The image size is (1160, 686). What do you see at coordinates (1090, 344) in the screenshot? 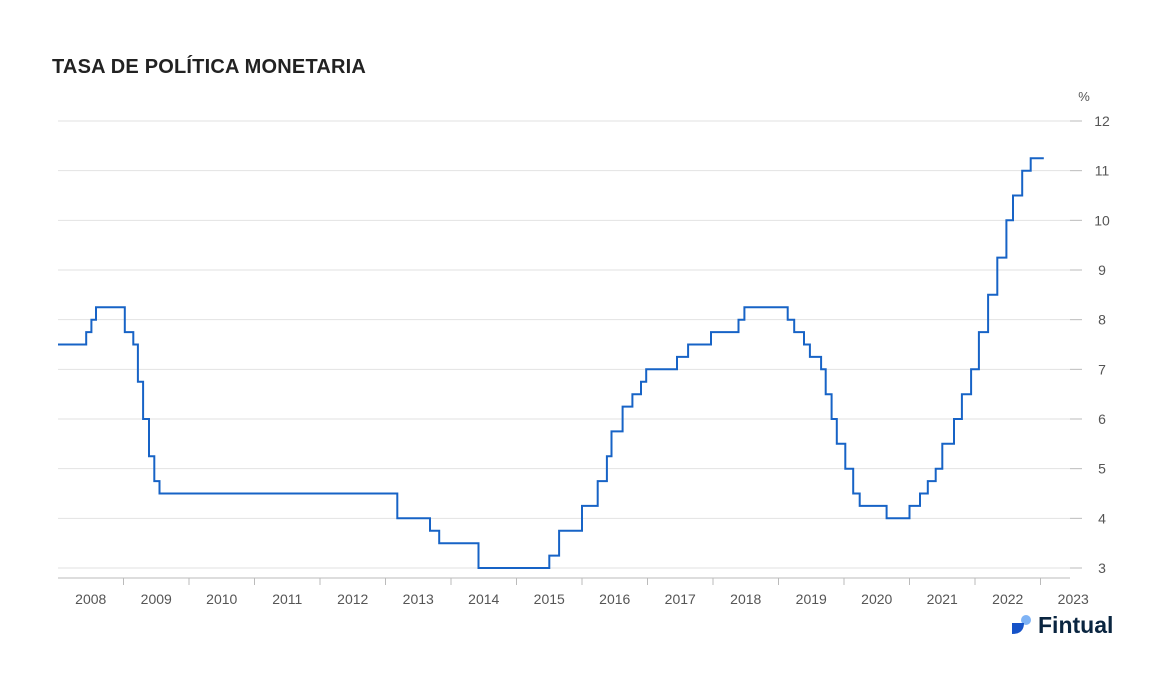
I see `y-axis-tick-labels: 3 4 5 6 7 8 9 10 11 12` at bounding box center [1090, 344].